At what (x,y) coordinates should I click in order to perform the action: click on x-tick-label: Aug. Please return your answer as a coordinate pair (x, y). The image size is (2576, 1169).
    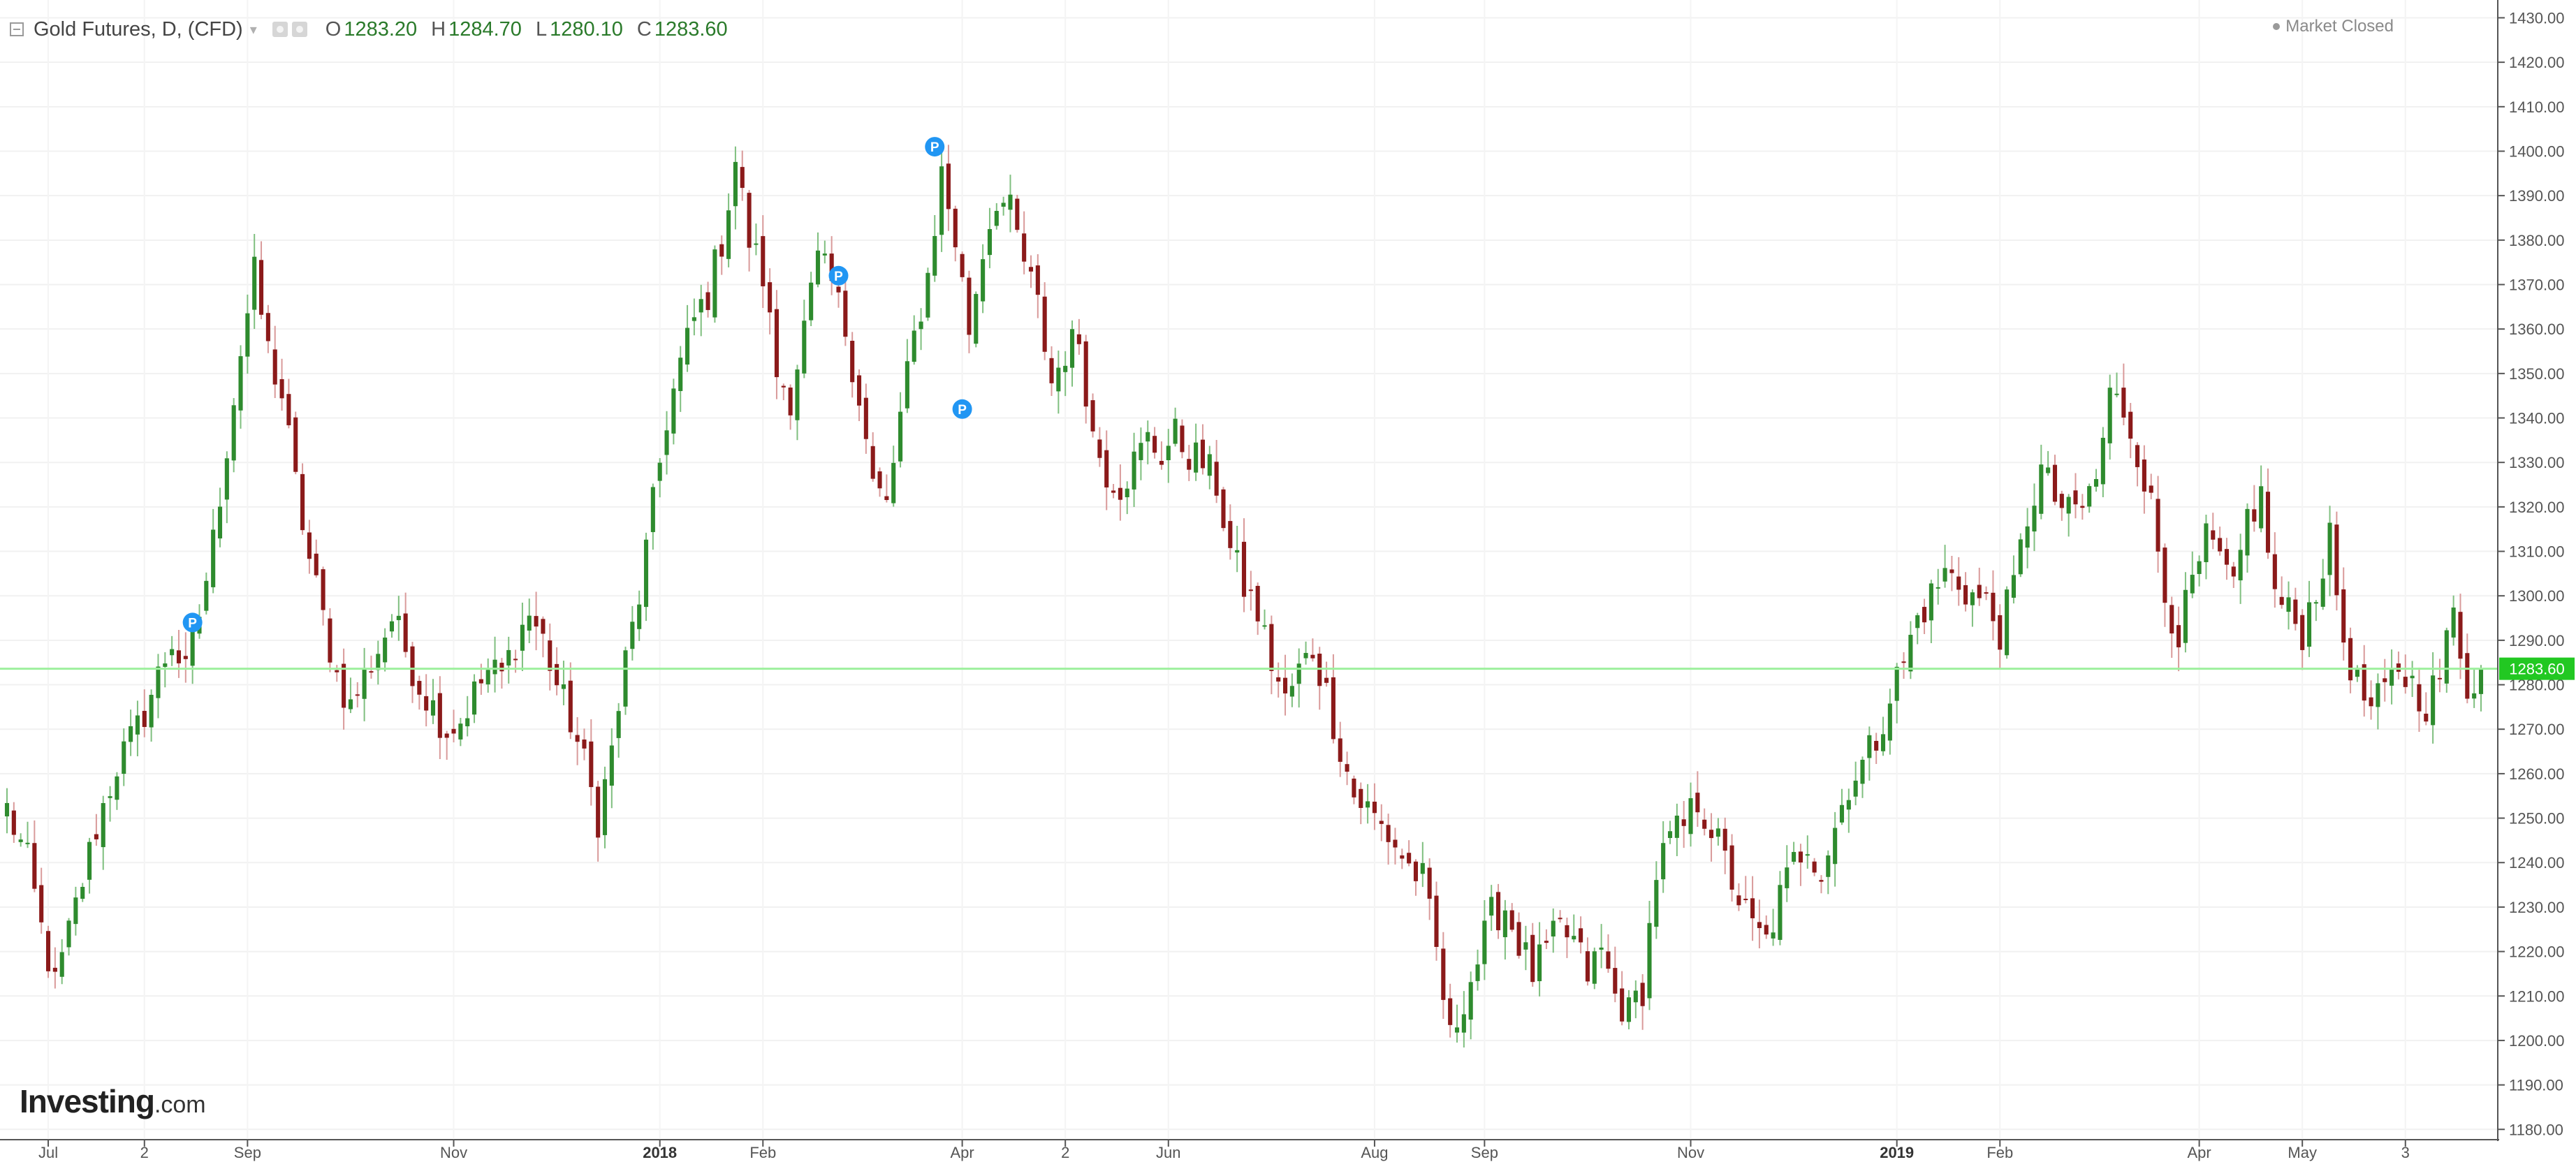
    Looking at the image, I should click on (1374, 1152).